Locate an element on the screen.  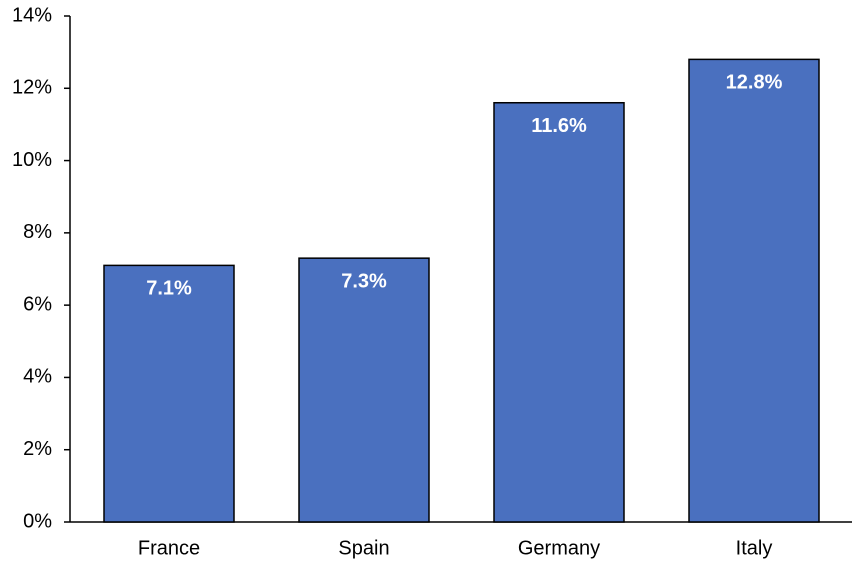
y-tick-label: 6% is located at coordinates (37, 304).